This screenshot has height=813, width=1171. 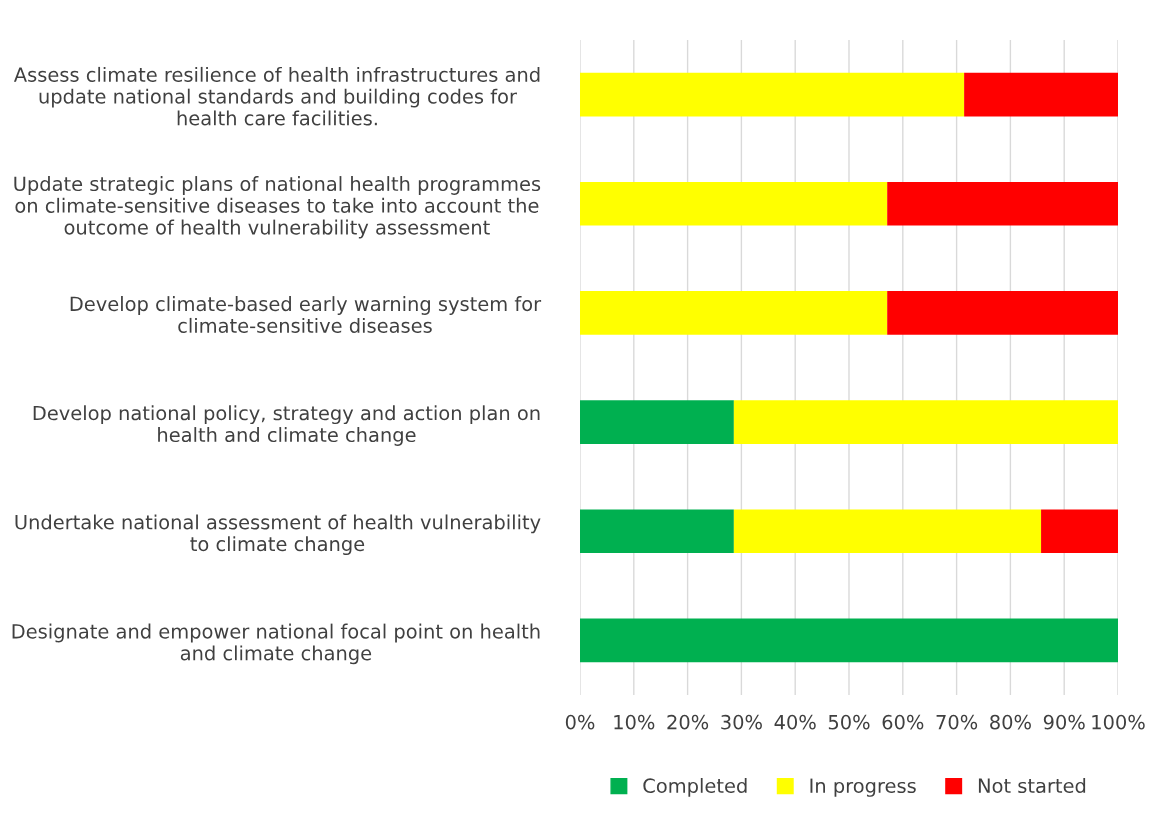 What do you see at coordinates (1010, 722) in the screenshot?
I see `x-tick-label: 80%` at bounding box center [1010, 722].